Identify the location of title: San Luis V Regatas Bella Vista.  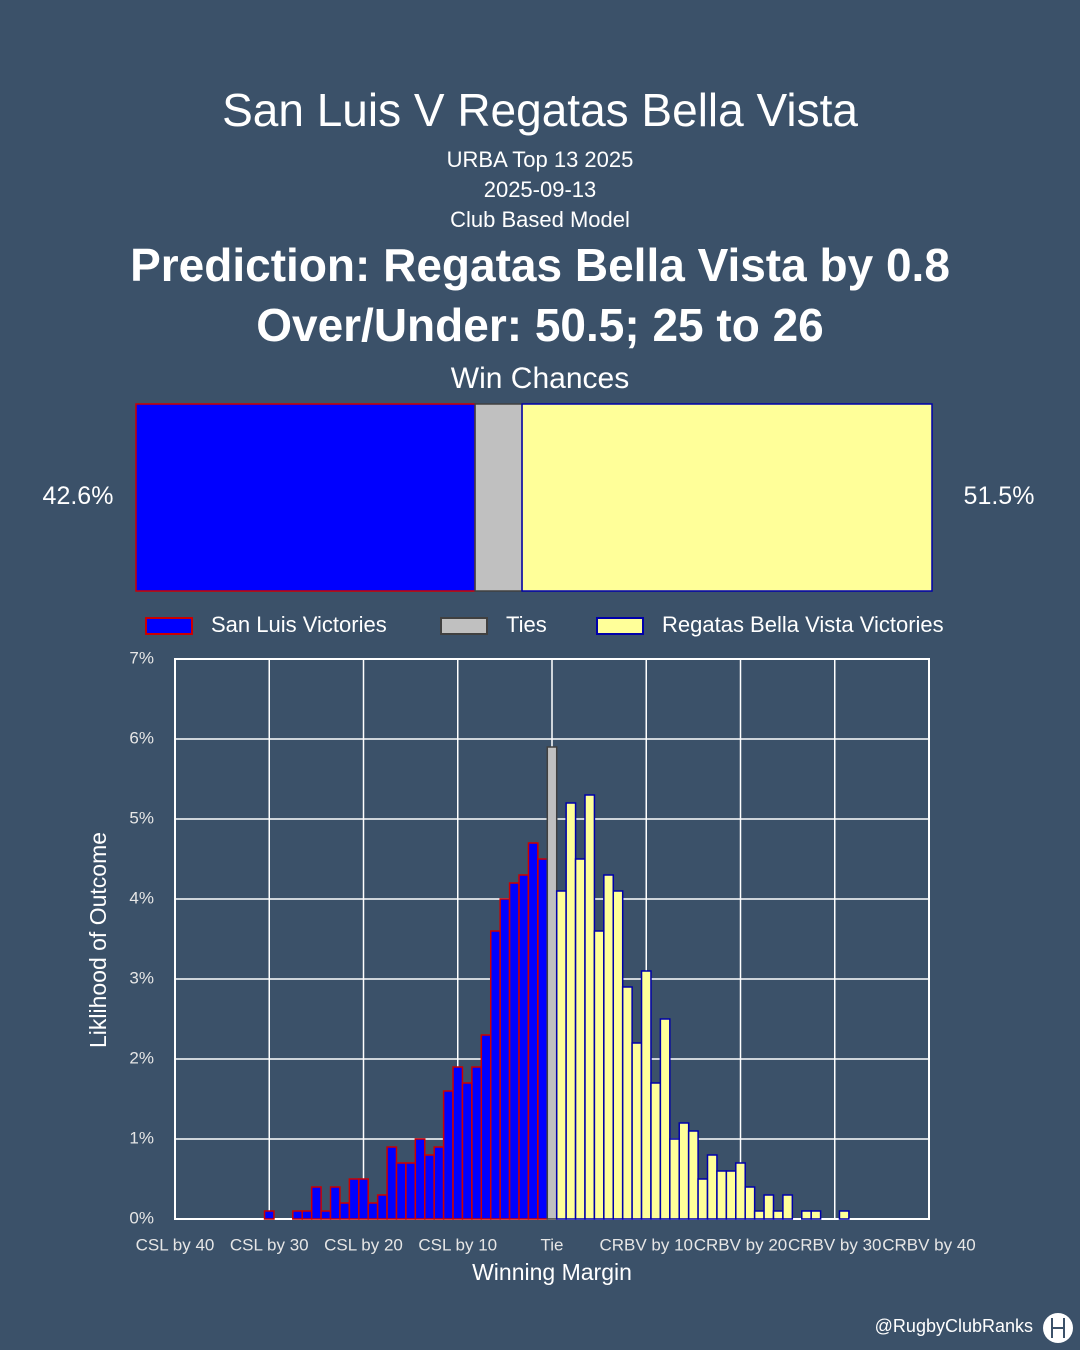
(540, 110).